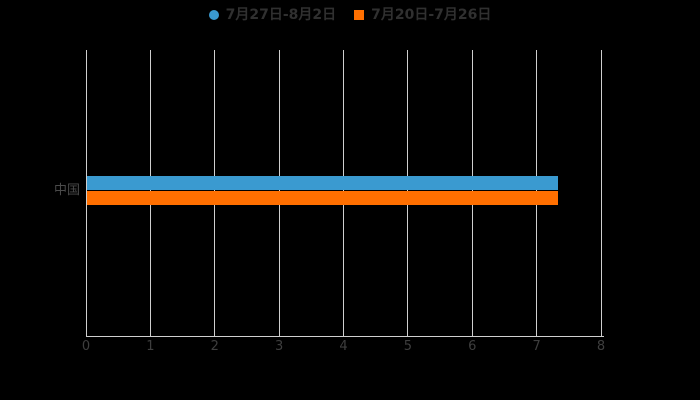 This screenshot has height=400, width=700. Describe the element at coordinates (215, 190) in the screenshot. I see `gridline-x2` at that location.